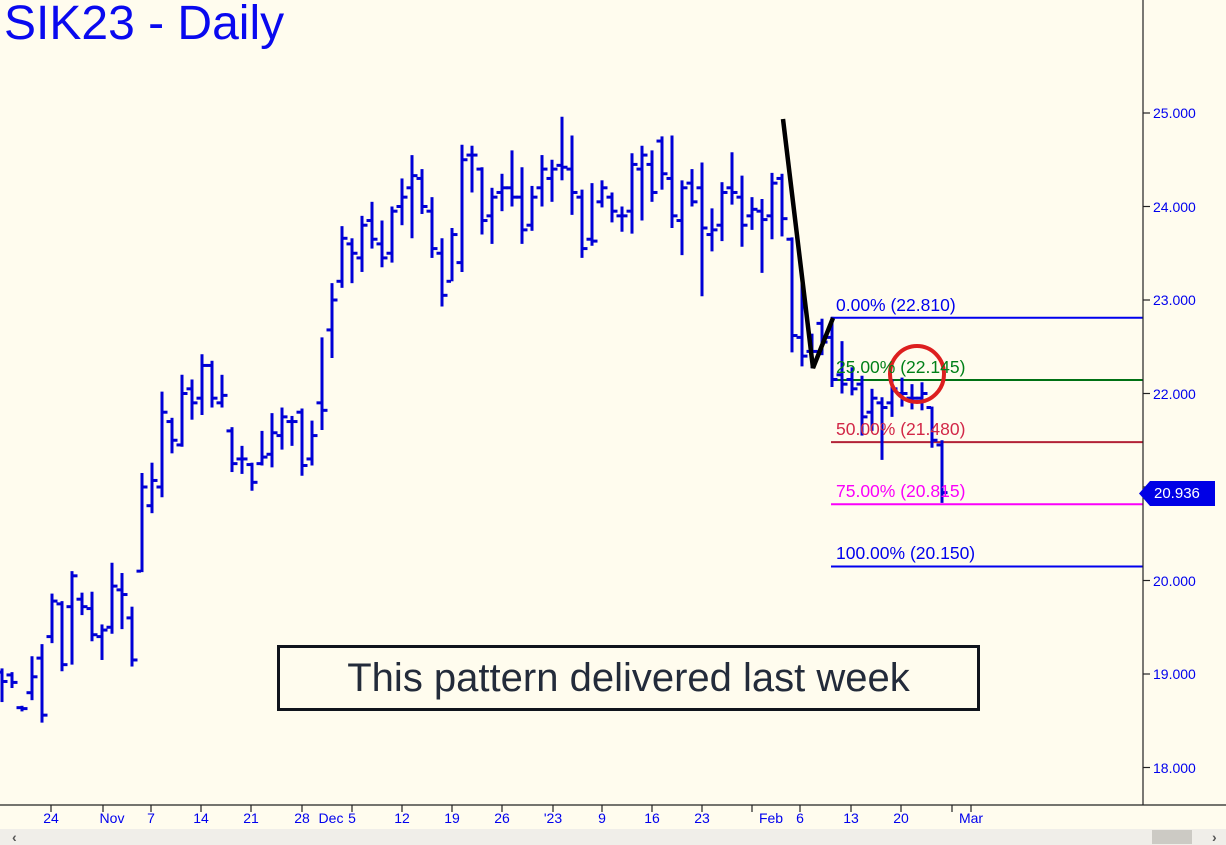 The height and width of the screenshot is (845, 1226). I want to click on annotation-callout-text: This pattern delivered last week, so click(628, 677).